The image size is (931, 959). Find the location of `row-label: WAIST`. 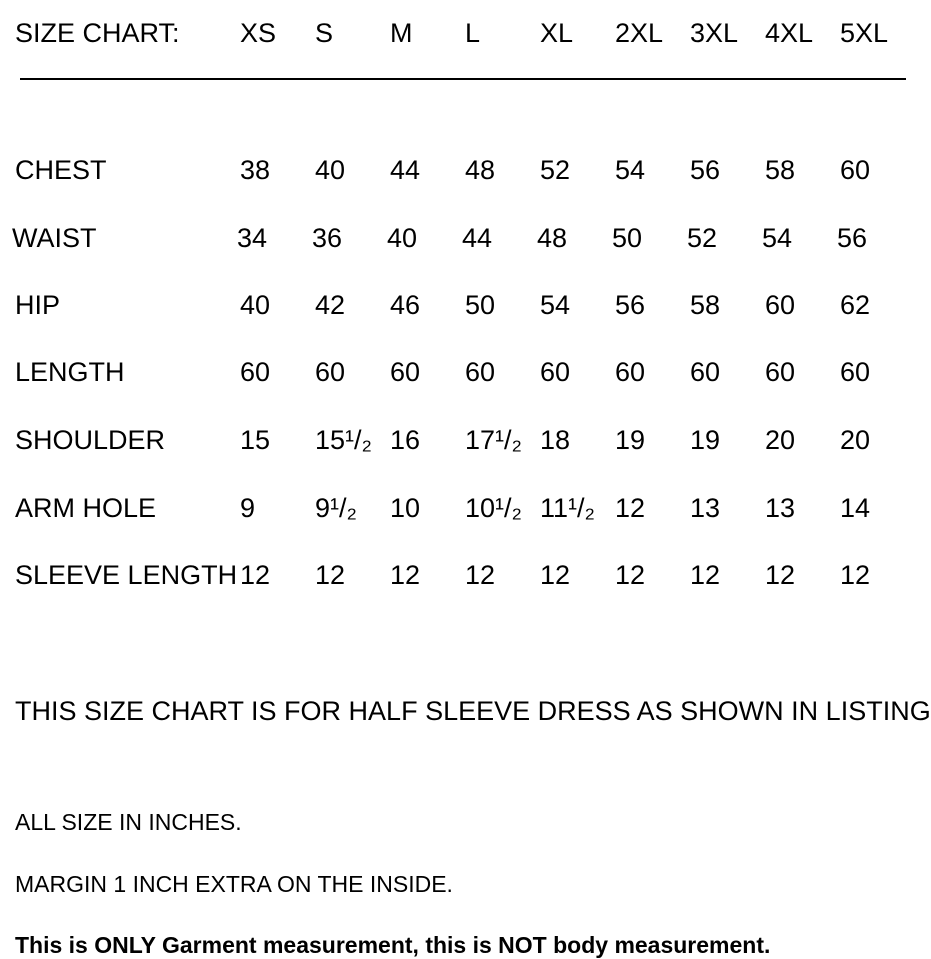

row-label: WAIST is located at coordinates (54, 238).